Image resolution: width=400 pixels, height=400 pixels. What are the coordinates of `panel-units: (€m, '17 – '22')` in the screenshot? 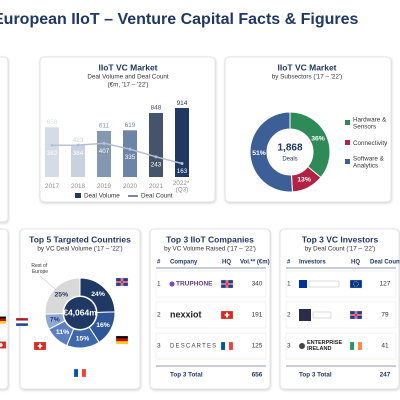 It's located at (127, 85).